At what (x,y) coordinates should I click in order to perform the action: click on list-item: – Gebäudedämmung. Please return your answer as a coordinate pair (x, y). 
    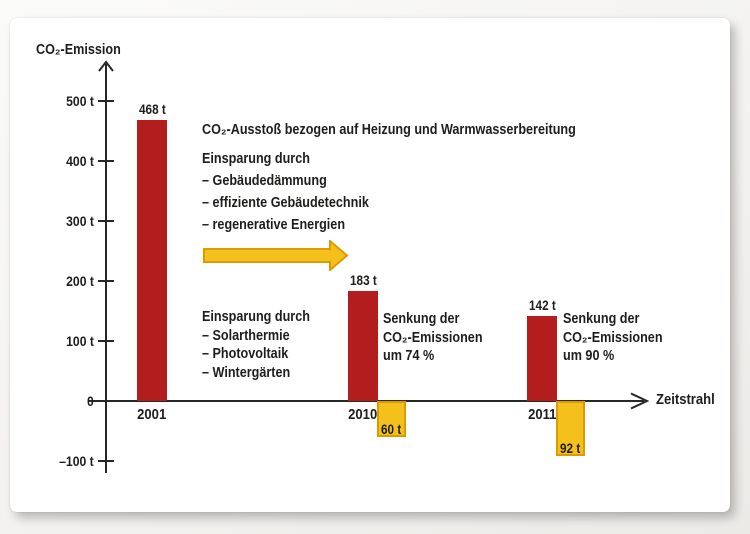
    Looking at the image, I should click on (298, 181).